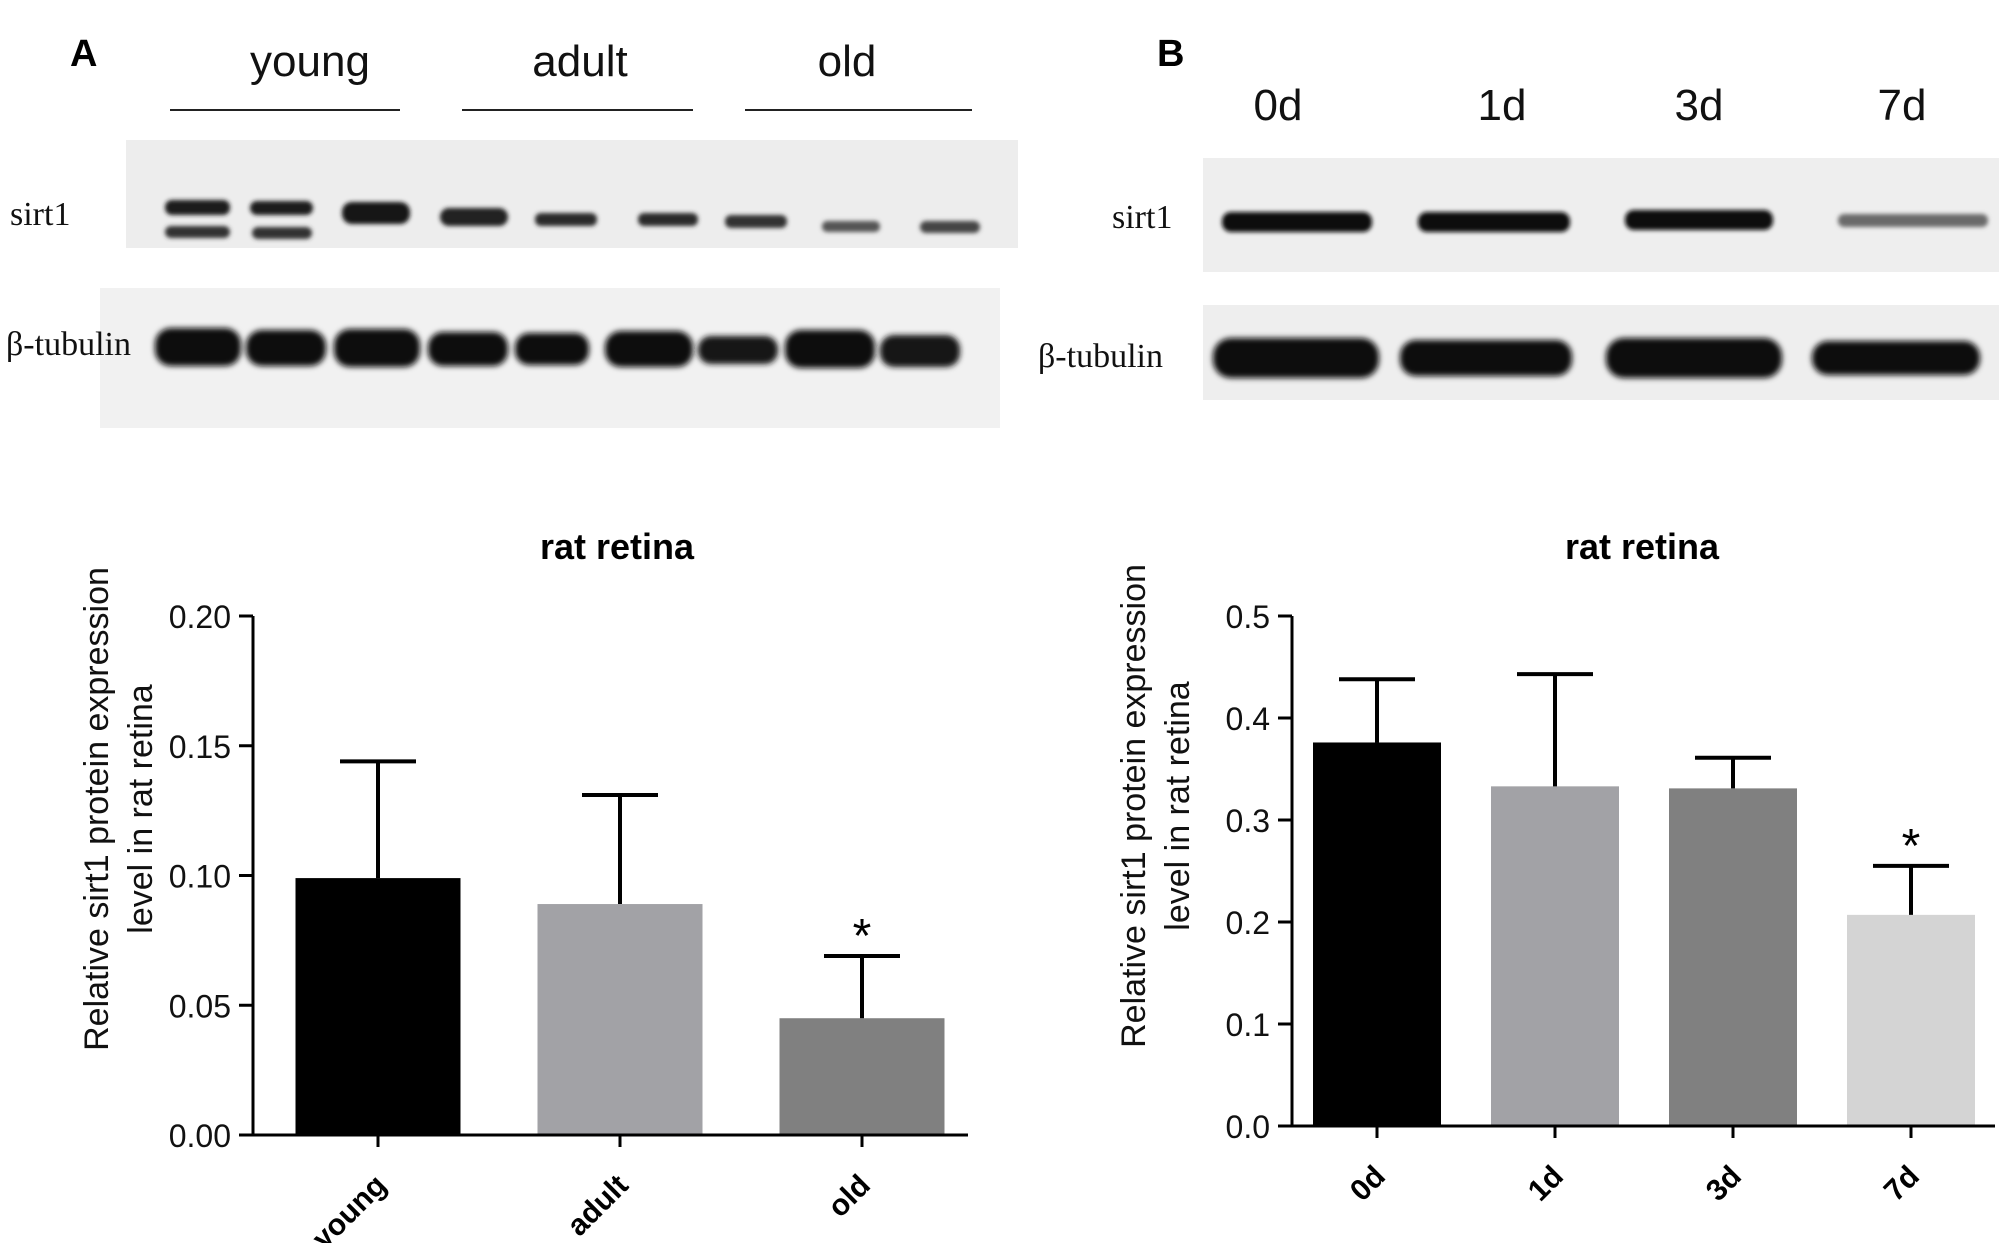  What do you see at coordinates (1724, 1184) in the screenshot?
I see `chart-b-category-3d: 3d` at bounding box center [1724, 1184].